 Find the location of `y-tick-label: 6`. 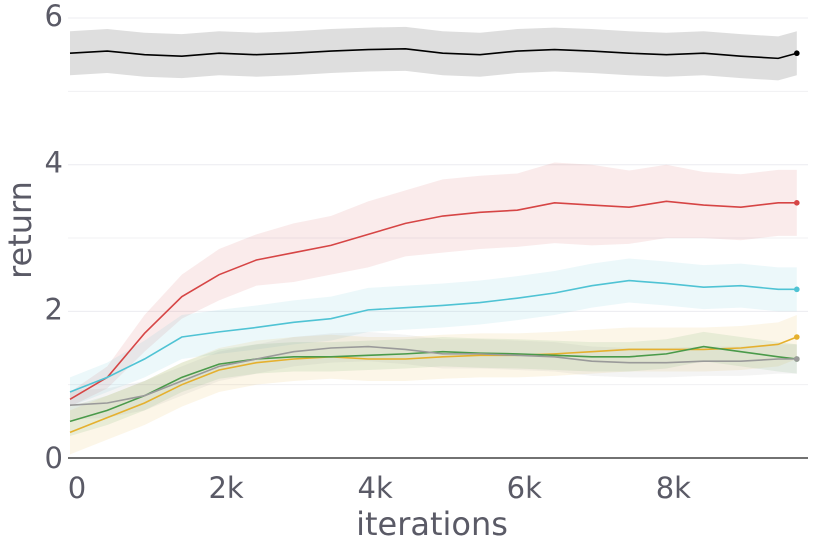

y-tick-label: 6 is located at coordinates (54, 16).